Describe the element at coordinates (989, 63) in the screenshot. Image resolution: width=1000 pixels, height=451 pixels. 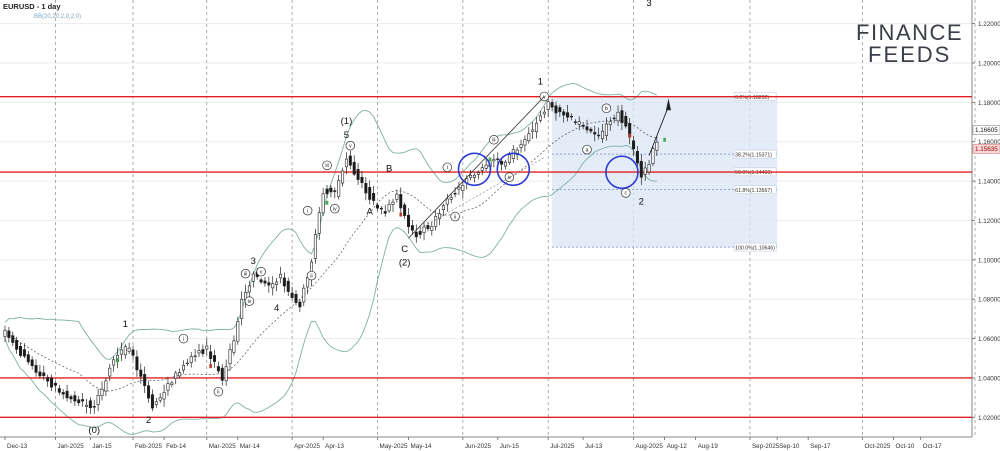
I see `price-tick-label: 1.20000` at that location.